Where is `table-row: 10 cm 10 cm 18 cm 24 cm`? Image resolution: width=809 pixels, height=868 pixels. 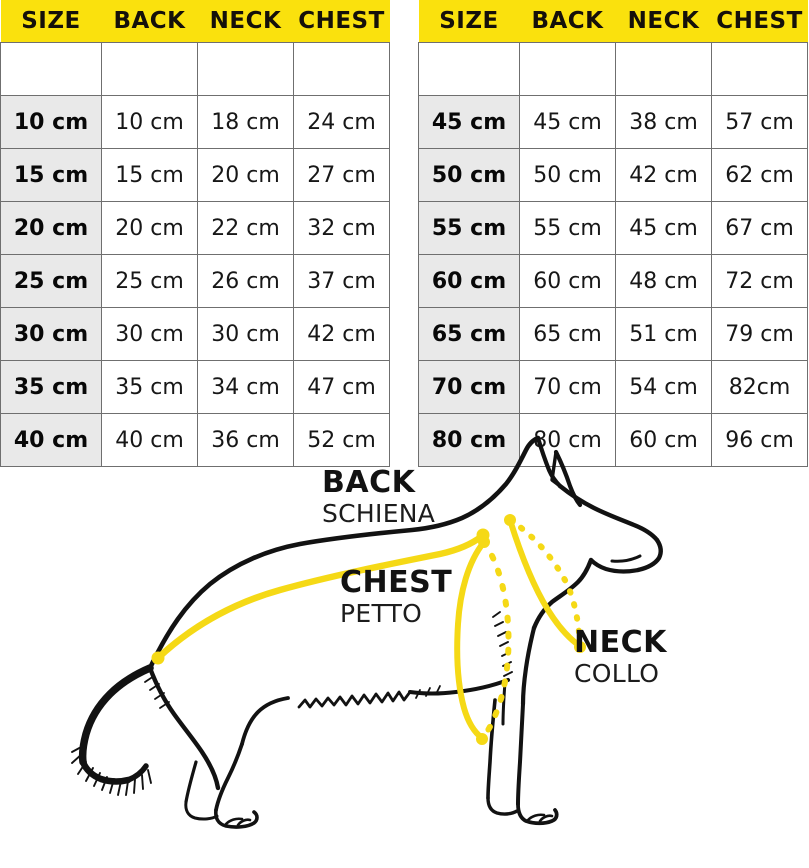 table-row: 10 cm 10 cm 18 cm 24 cm is located at coordinates (195, 122).